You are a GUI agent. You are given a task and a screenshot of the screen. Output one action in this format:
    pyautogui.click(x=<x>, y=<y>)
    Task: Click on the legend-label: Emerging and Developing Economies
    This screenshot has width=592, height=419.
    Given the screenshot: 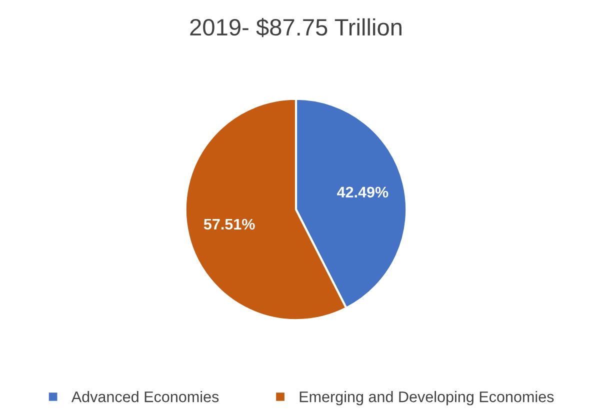 What is the action you would take?
    pyautogui.click(x=427, y=398)
    